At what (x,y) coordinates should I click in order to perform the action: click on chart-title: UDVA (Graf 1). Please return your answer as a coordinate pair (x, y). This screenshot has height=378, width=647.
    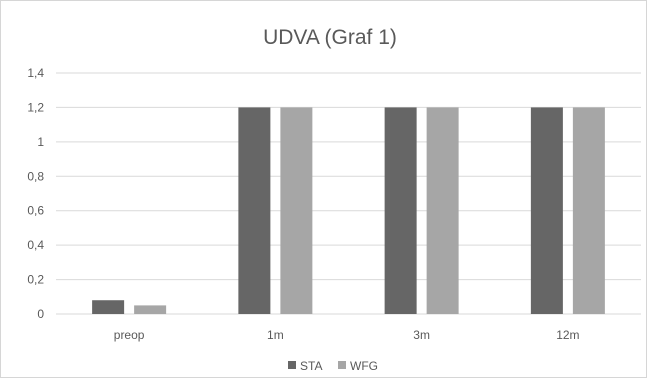
    Looking at the image, I should click on (330, 37).